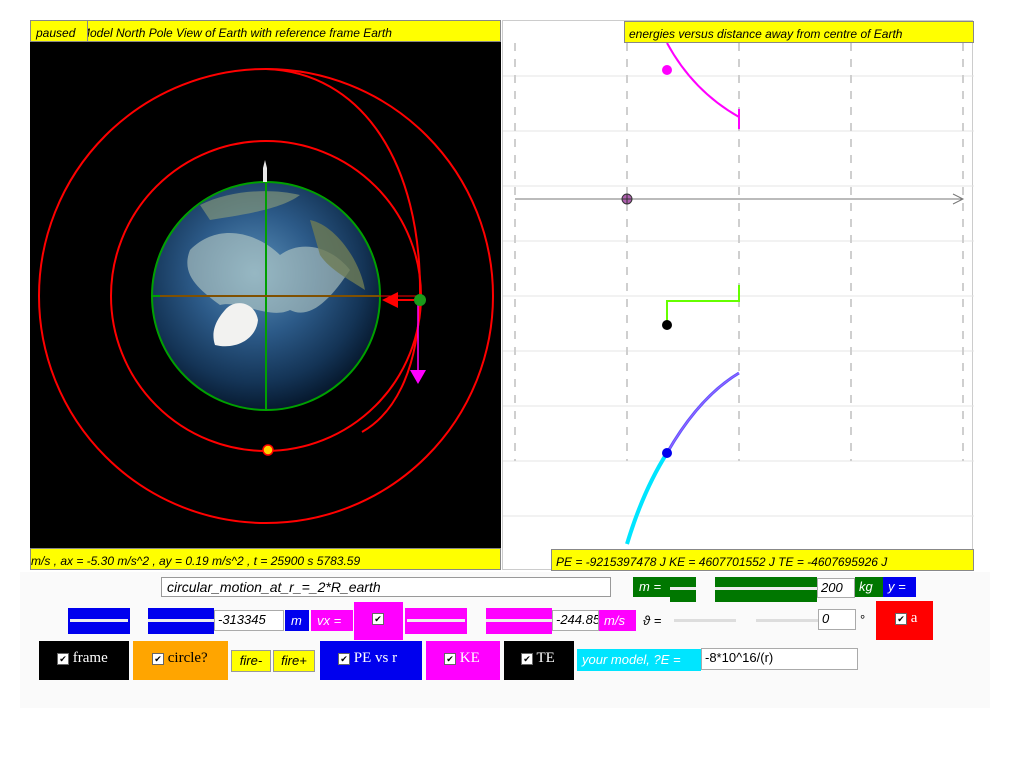  What do you see at coordinates (418, 377) in the screenshot?
I see `velocity-vector-head` at bounding box center [418, 377].